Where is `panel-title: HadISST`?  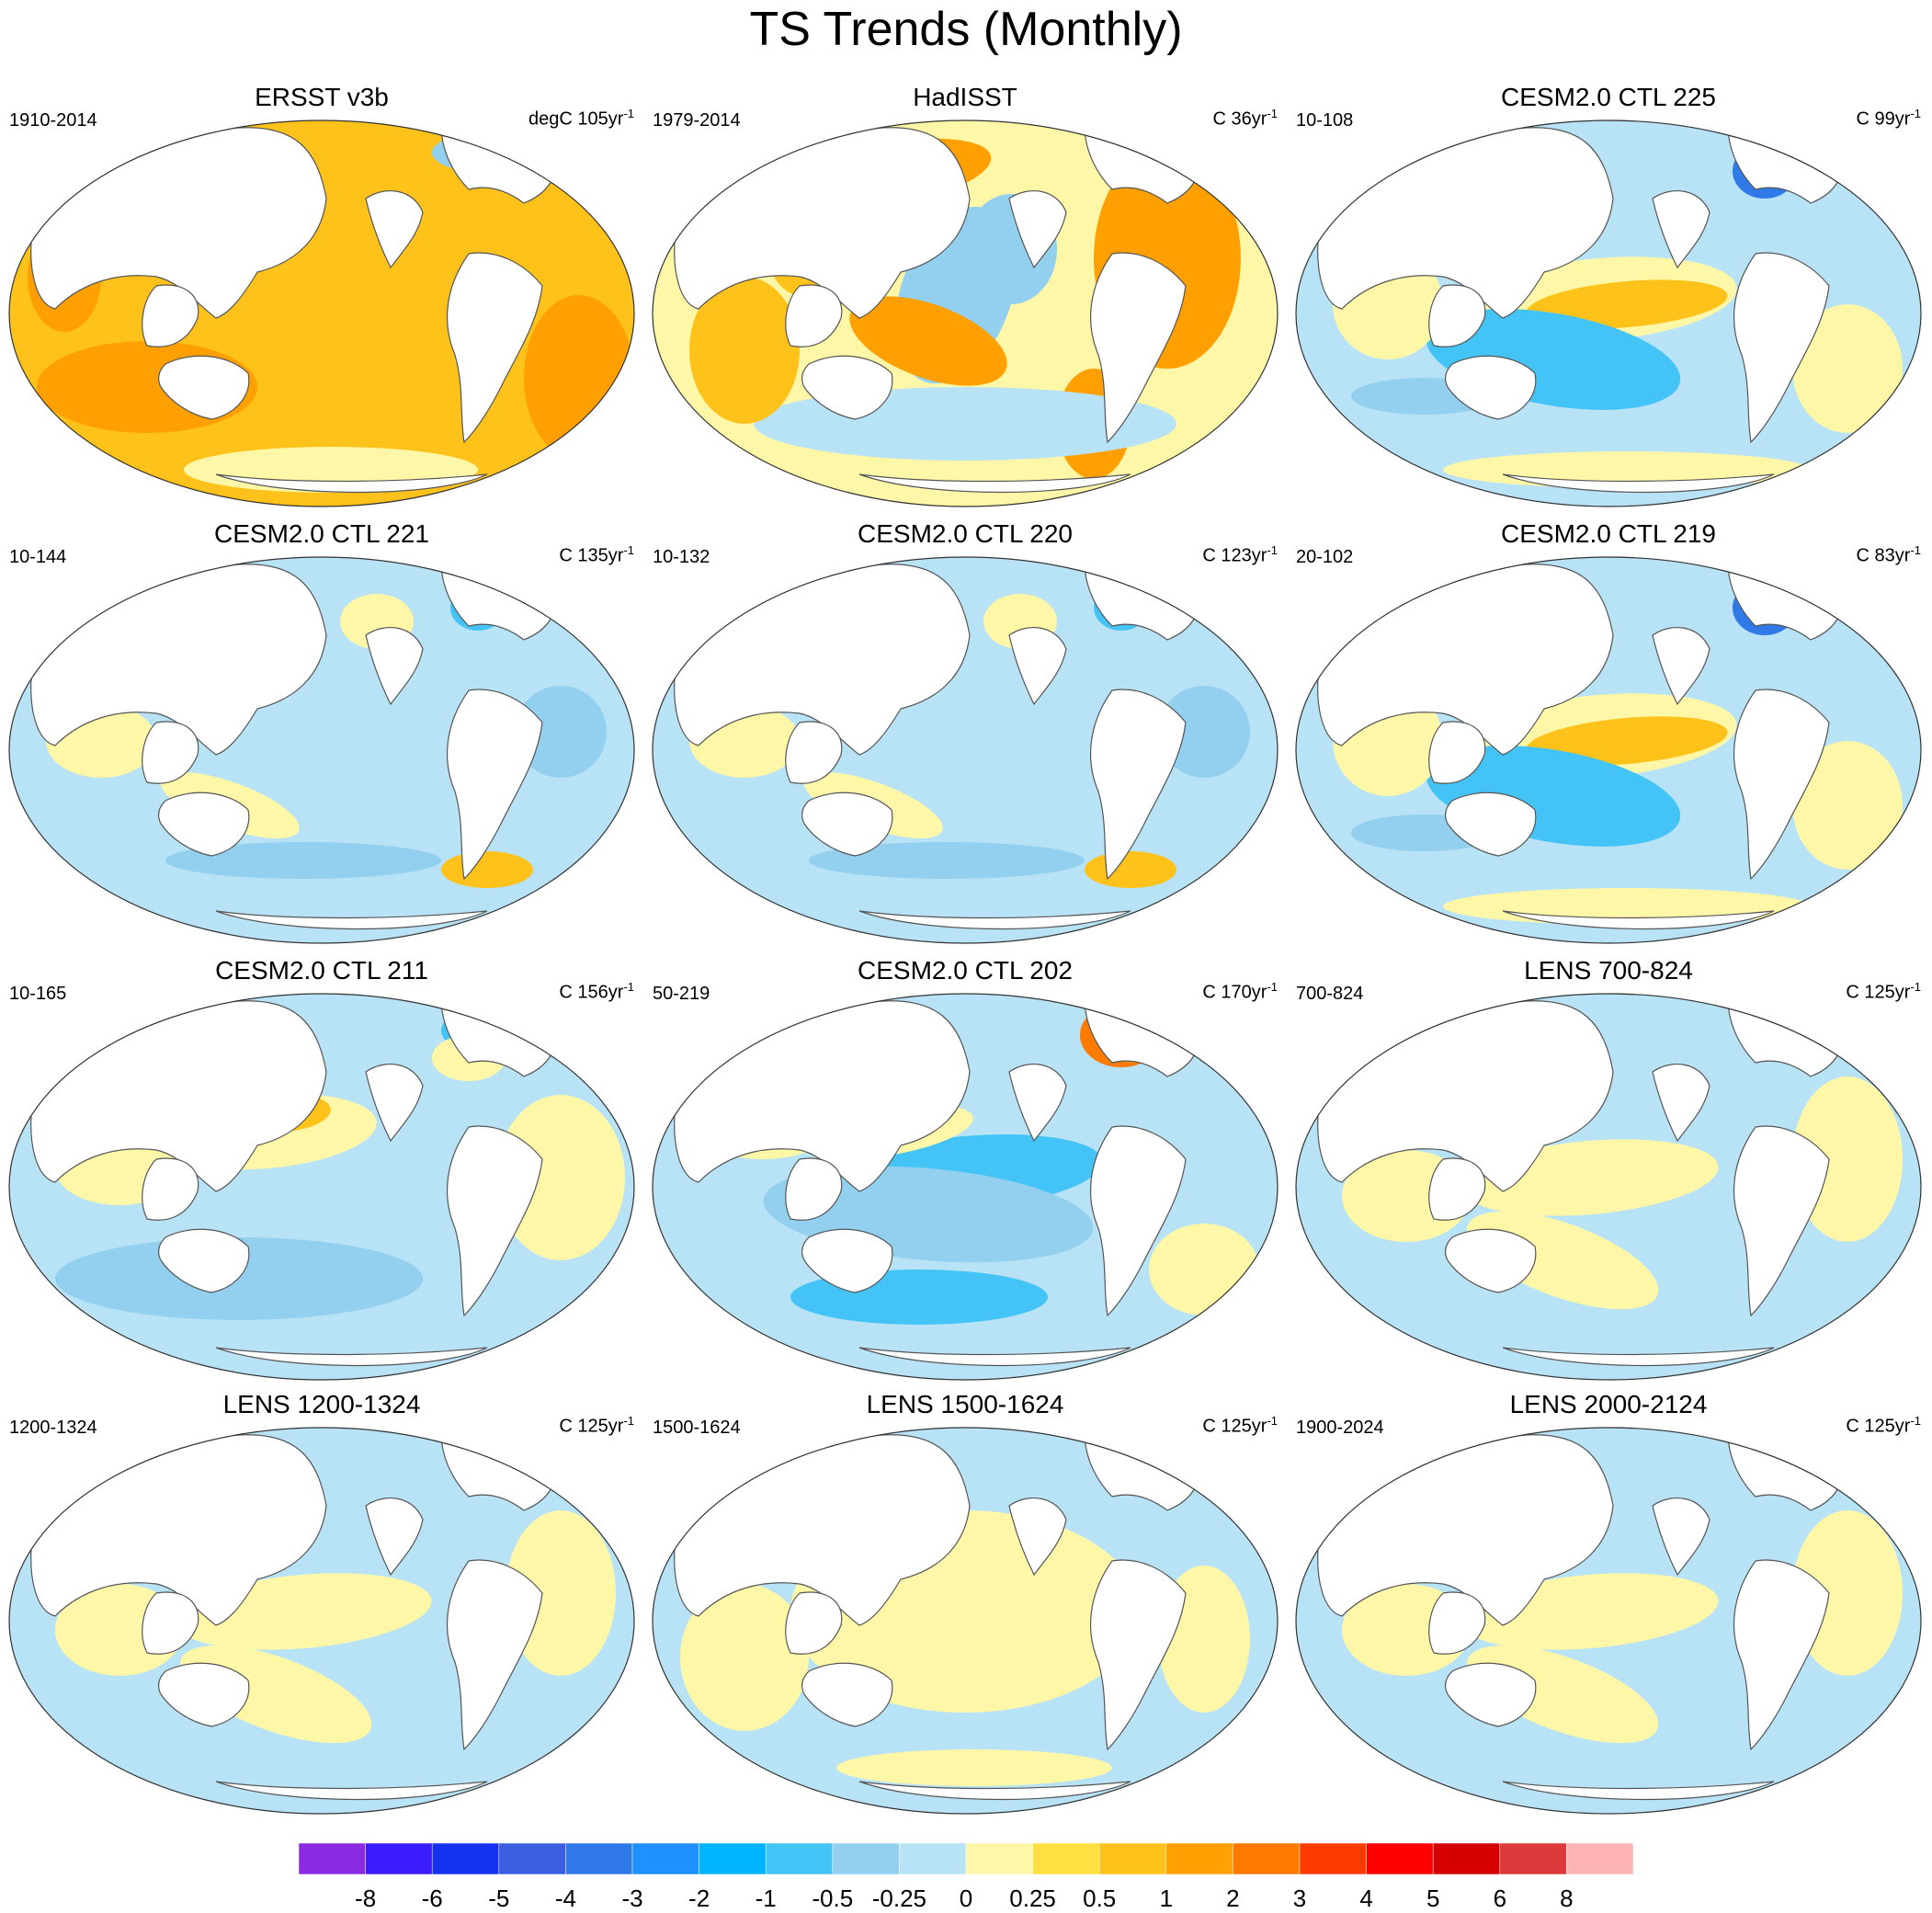
panel-title: HadISST is located at coordinates (965, 97).